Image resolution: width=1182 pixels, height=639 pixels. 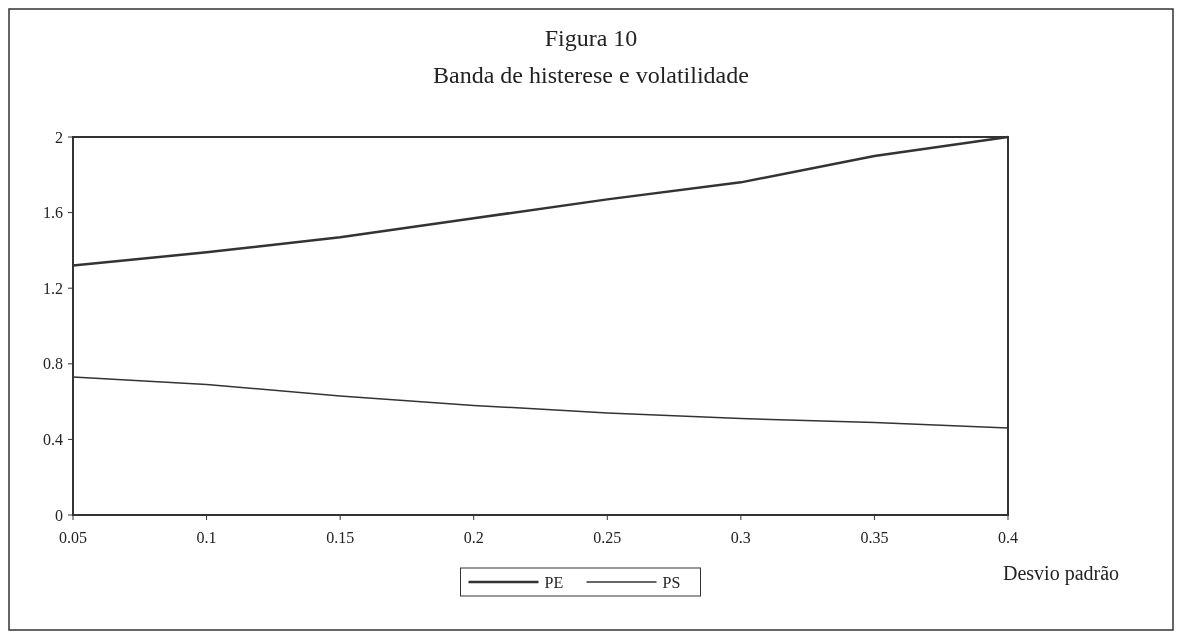 What do you see at coordinates (473, 537) in the screenshot?
I see `x-tick-label: 0.2` at bounding box center [473, 537].